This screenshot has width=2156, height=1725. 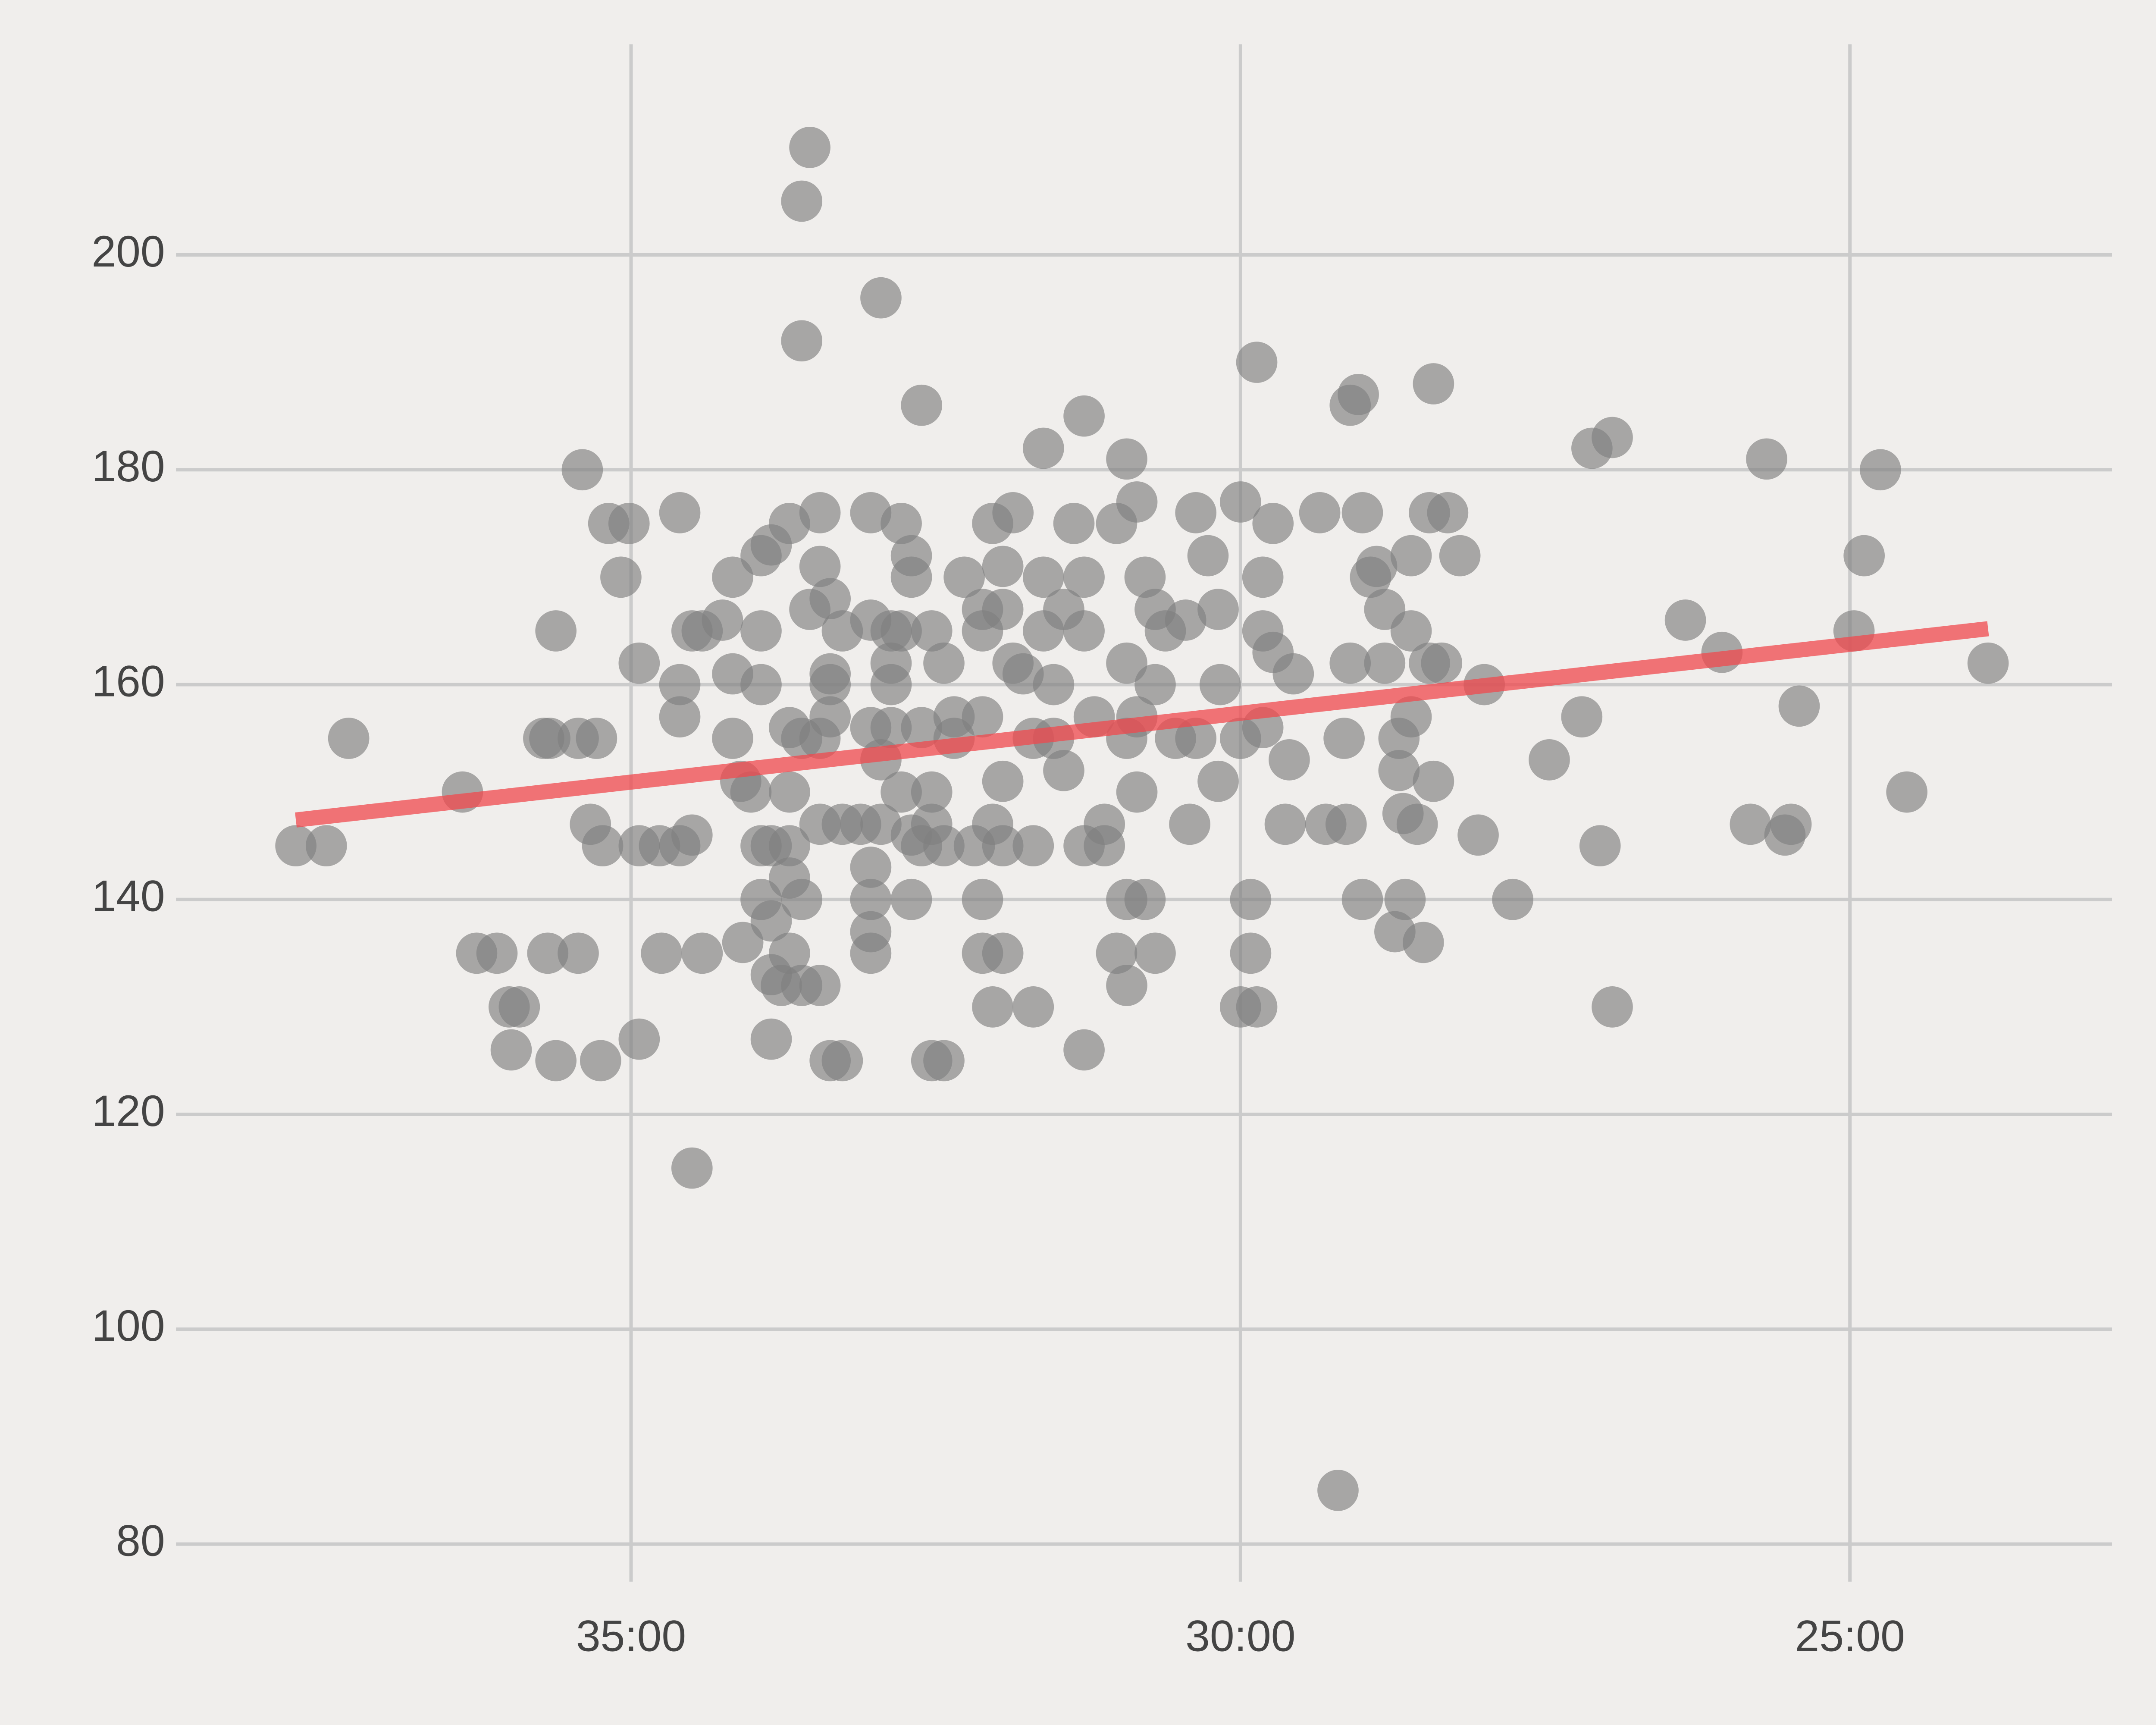 What do you see at coordinates (128, 681) in the screenshot?
I see `y-tick-label: 160` at bounding box center [128, 681].